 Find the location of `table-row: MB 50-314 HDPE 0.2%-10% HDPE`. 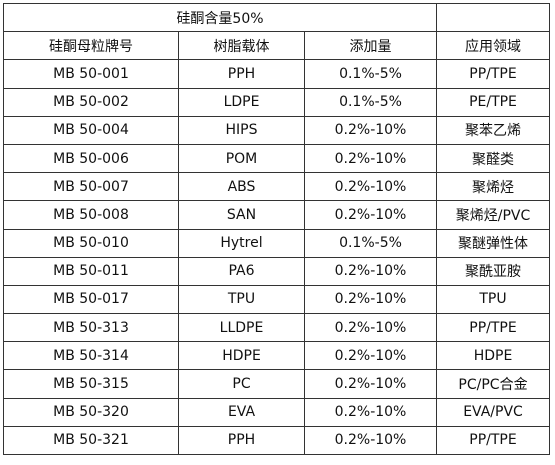

table-row: MB 50-314 HDPE 0.2%-10% HDPE is located at coordinates (276, 356).